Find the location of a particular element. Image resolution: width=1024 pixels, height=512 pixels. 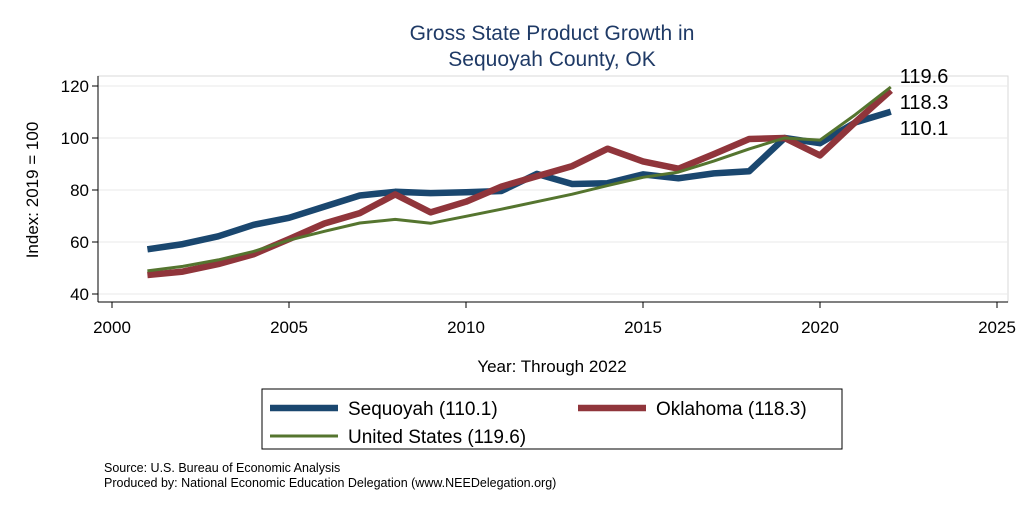

legend-box is located at coordinates (552, 419).